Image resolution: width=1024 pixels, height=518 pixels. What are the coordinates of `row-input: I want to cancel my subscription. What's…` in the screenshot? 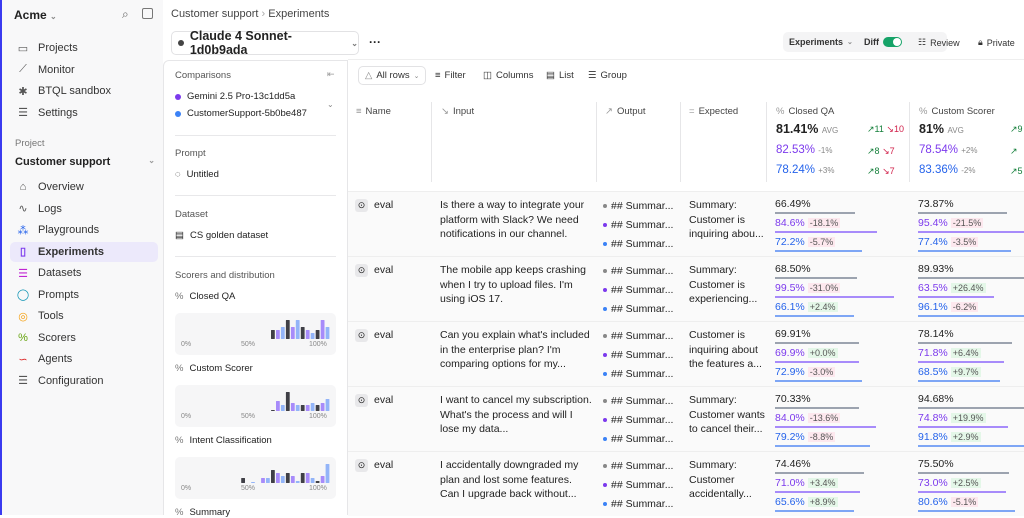 It's located at (516, 414).